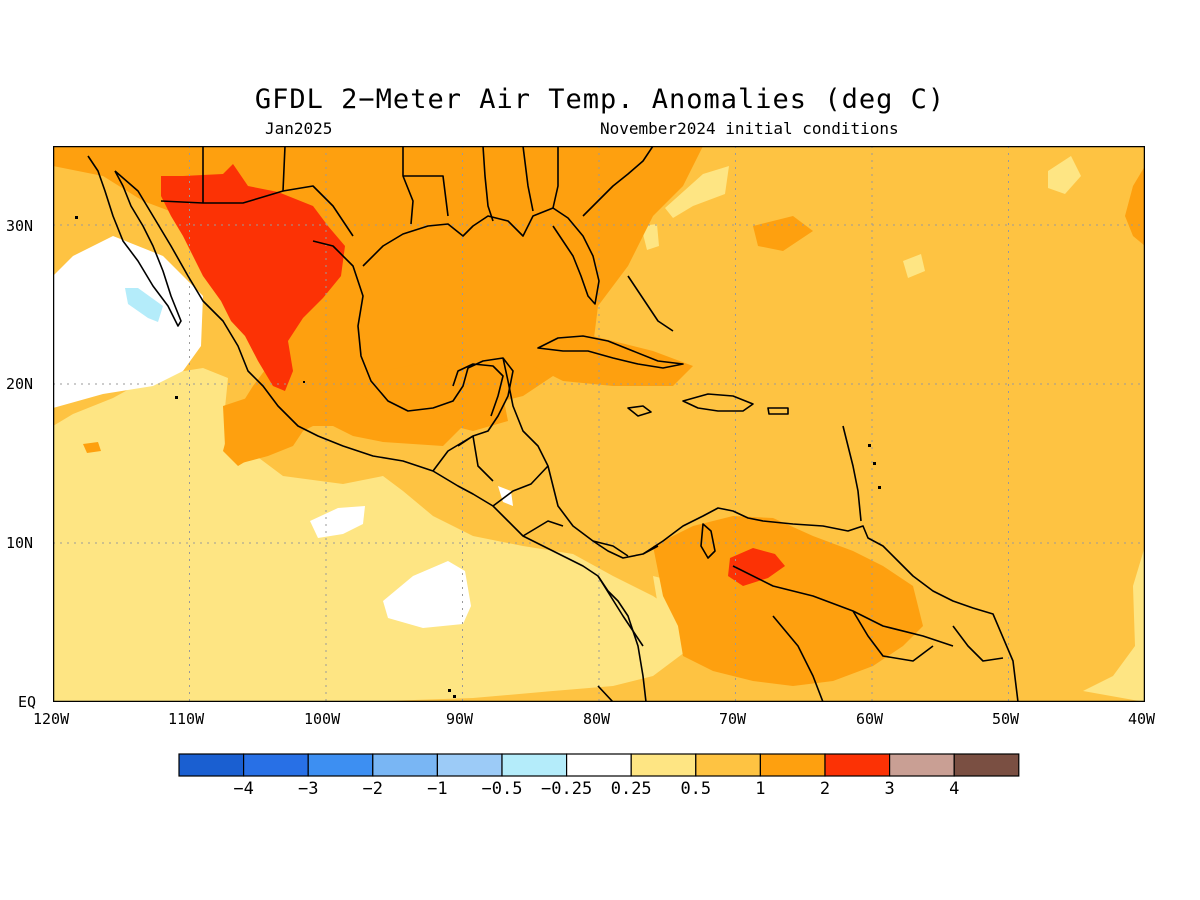  I want to click on legend-label: 1, so click(760, 789).